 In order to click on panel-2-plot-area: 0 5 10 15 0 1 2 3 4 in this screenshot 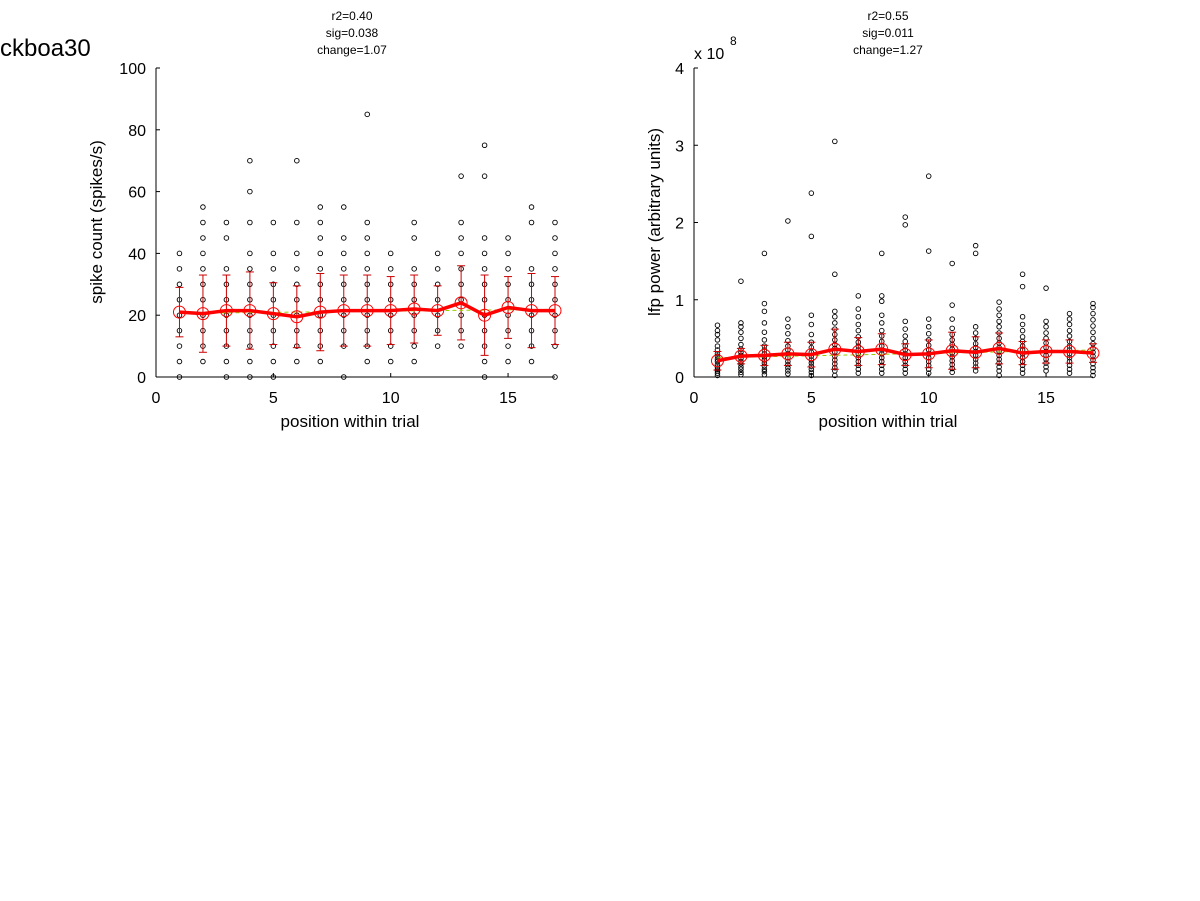, I will do `click(887, 234)`.